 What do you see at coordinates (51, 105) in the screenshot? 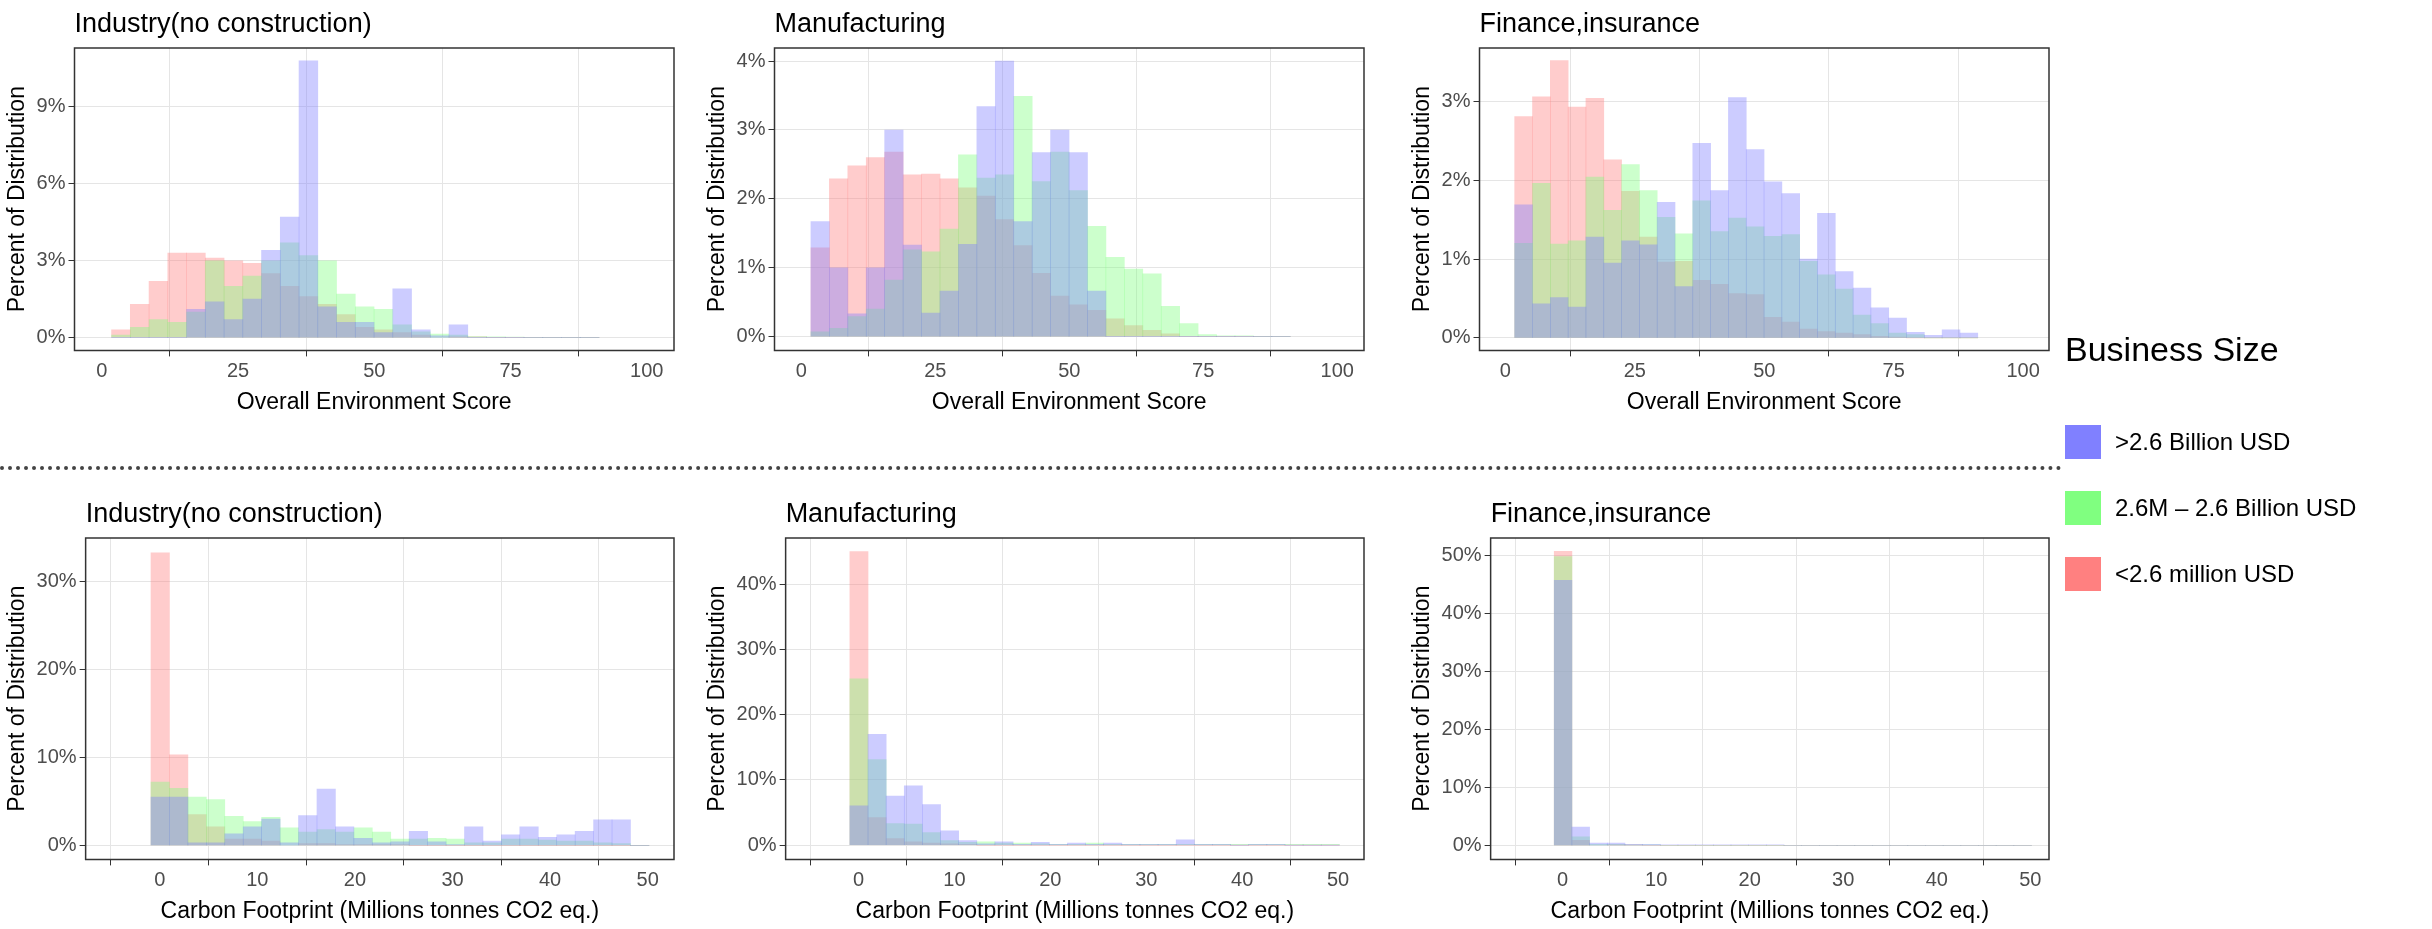
I see `y-tick-label: 9%` at bounding box center [51, 105].